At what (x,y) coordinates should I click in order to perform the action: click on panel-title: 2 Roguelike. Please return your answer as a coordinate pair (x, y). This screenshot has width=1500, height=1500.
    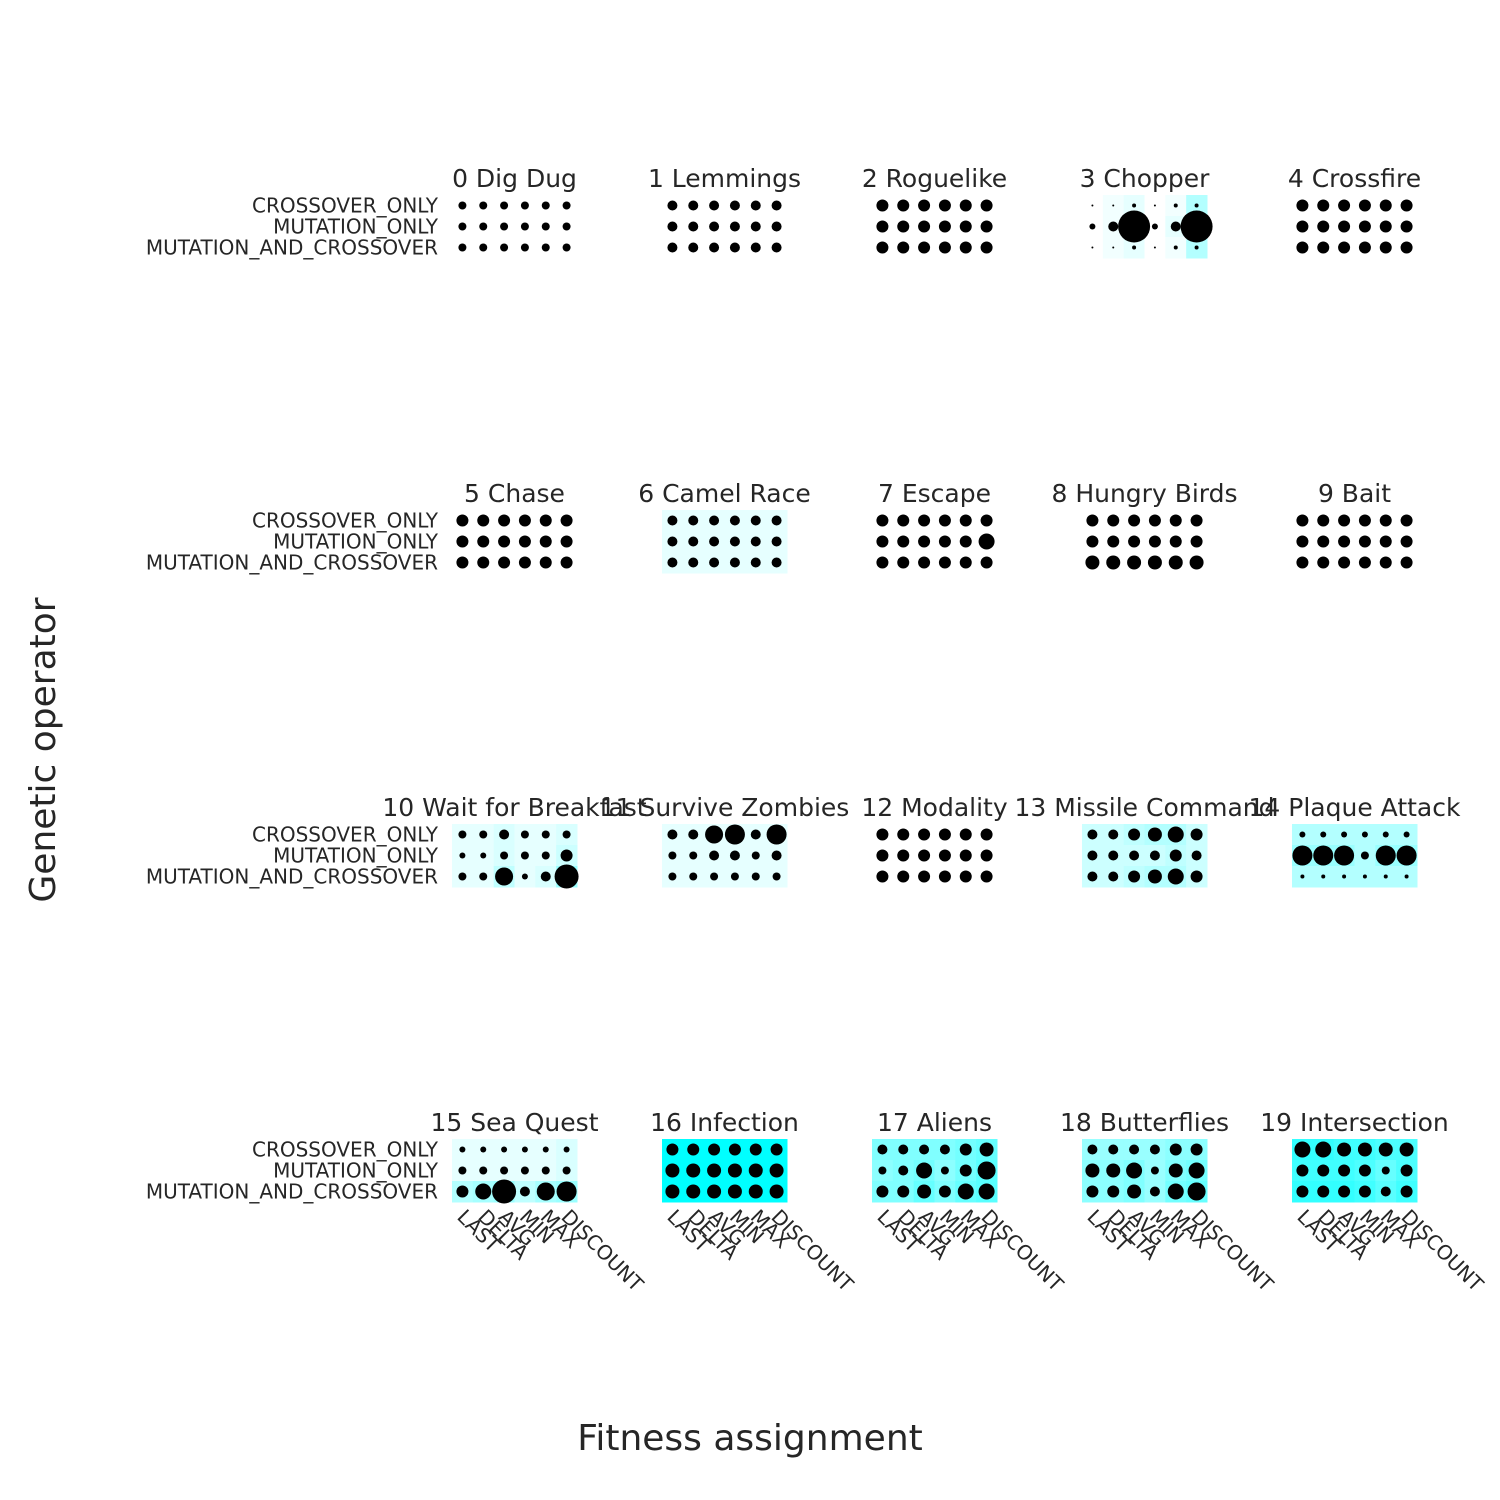
    Looking at the image, I should click on (934, 178).